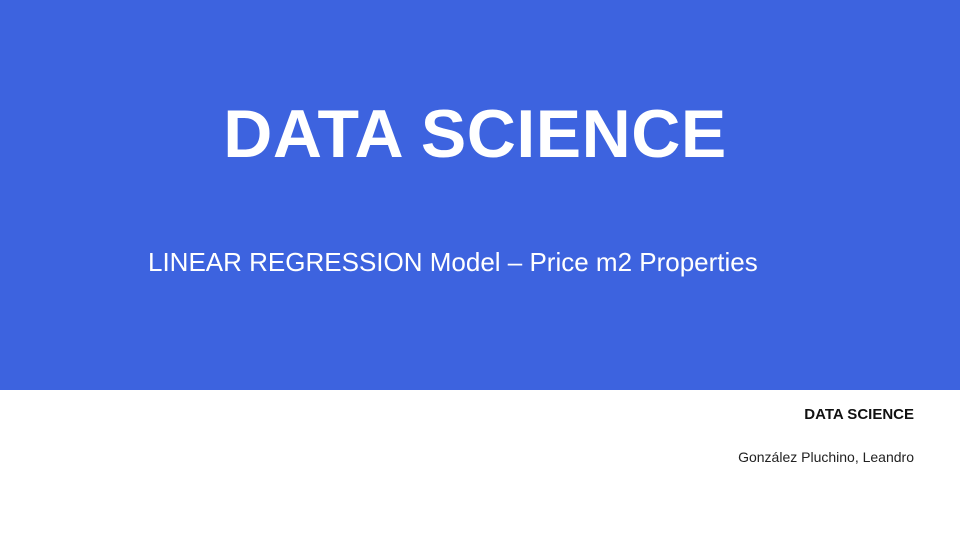 This screenshot has width=960, height=540. I want to click on footer-author-name: González Pluchino, Leandro, so click(826, 457).